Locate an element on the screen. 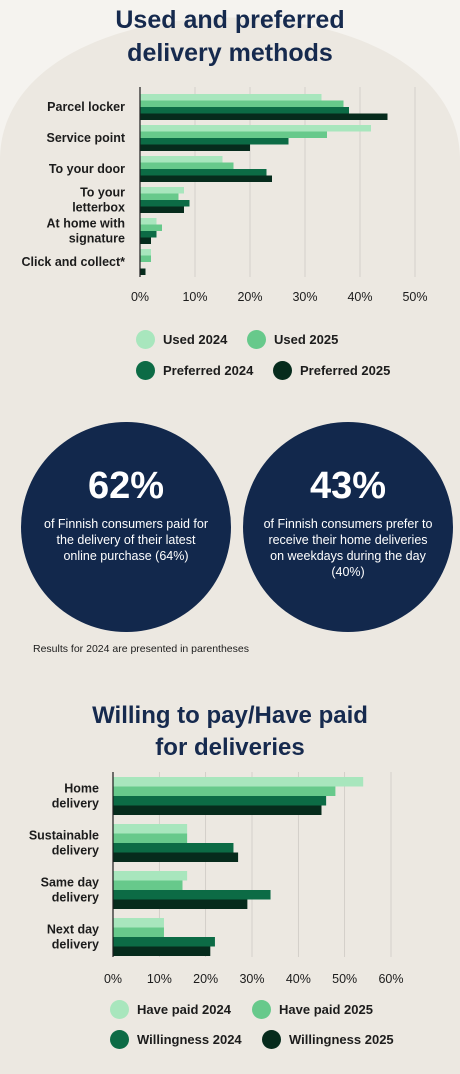  category-label: Parcel locker is located at coordinates (86, 107).